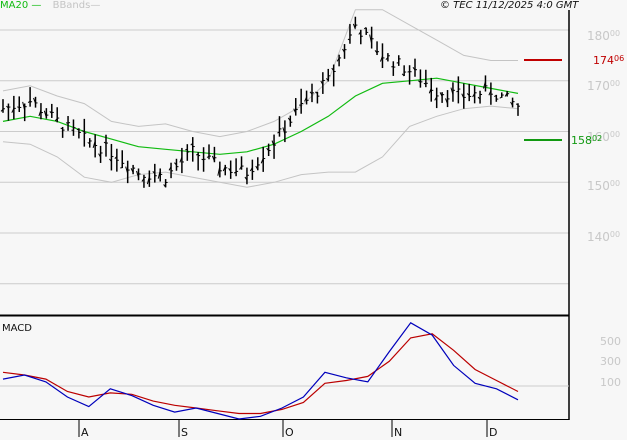 The height and width of the screenshot is (440, 627). Describe the element at coordinates (587, 140) in the screenshot. I see `support-price-label: 15802` at that location.